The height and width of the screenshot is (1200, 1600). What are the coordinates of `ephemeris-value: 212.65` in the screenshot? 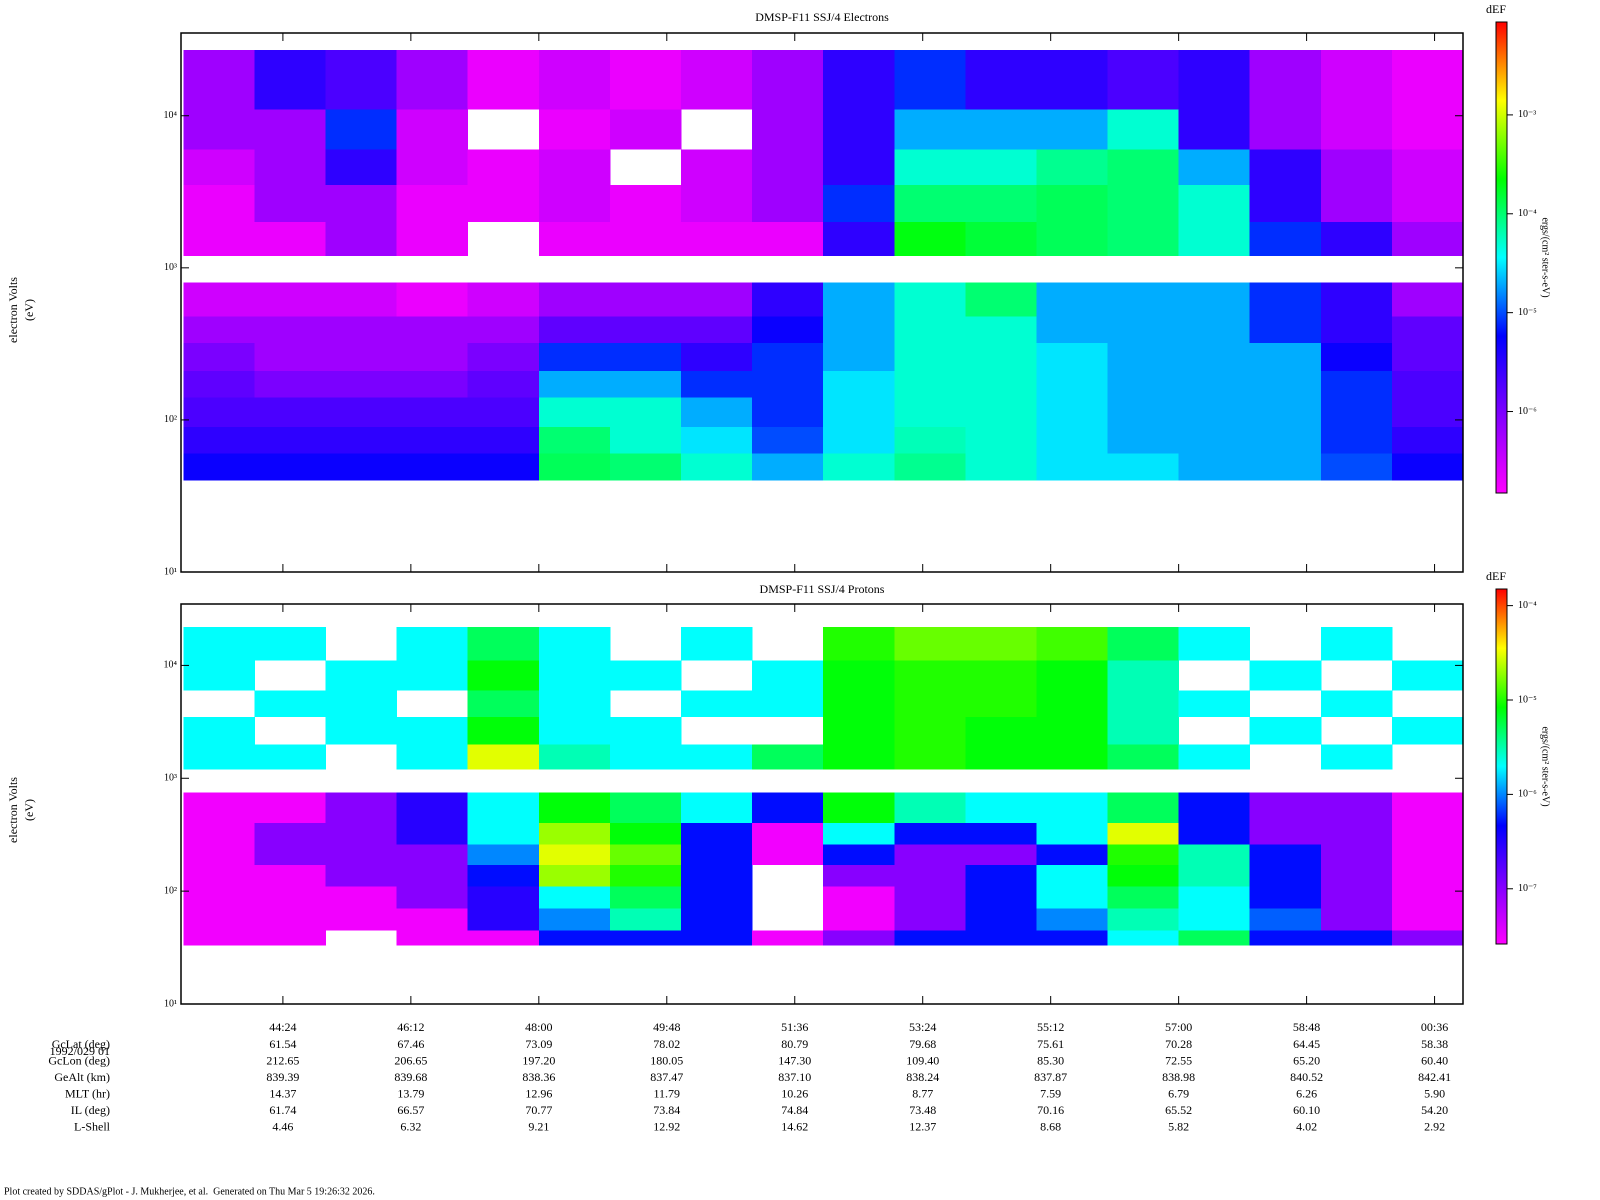 It's located at (282, 1060).